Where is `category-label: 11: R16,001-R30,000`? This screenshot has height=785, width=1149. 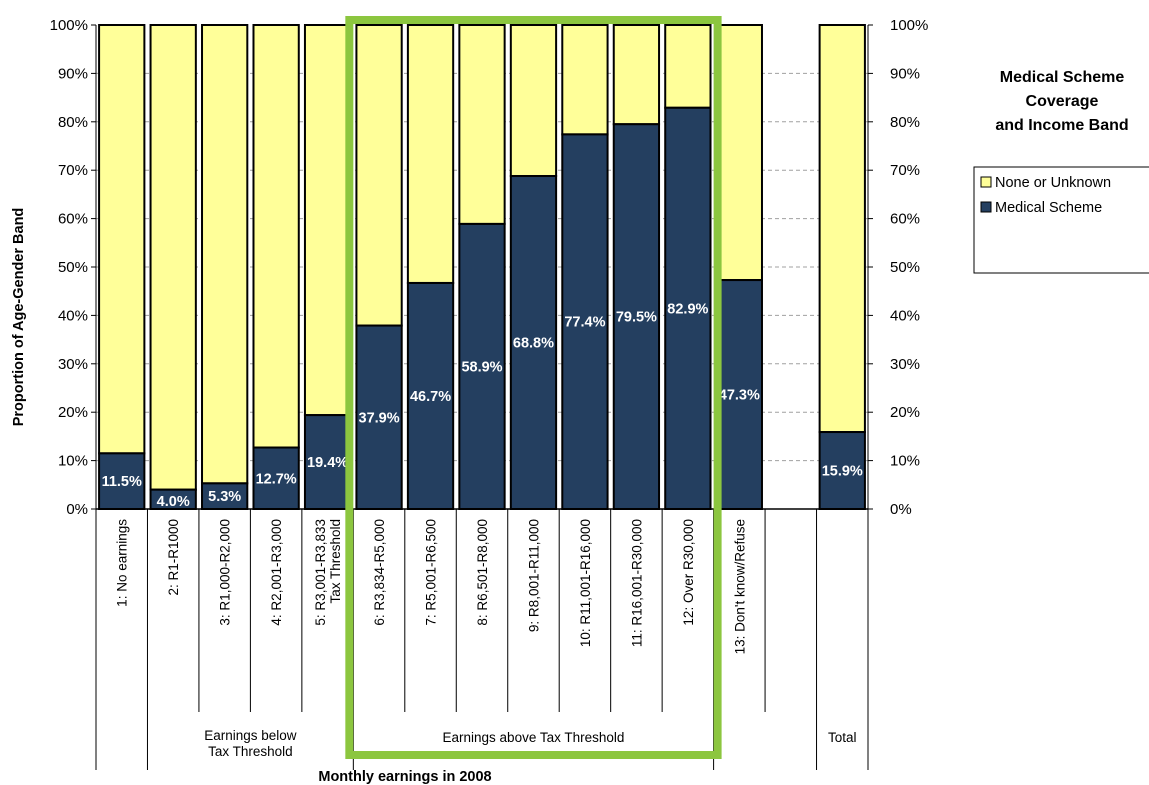
category-label: 11: R16,001-R30,000 is located at coordinates (636, 583).